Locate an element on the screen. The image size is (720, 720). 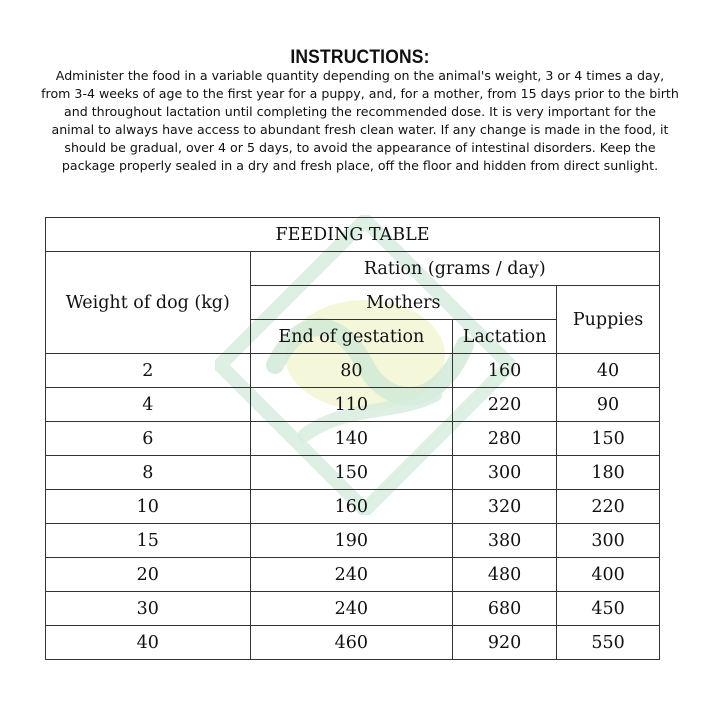
cell-lactation: 680 is located at coordinates (505, 608).